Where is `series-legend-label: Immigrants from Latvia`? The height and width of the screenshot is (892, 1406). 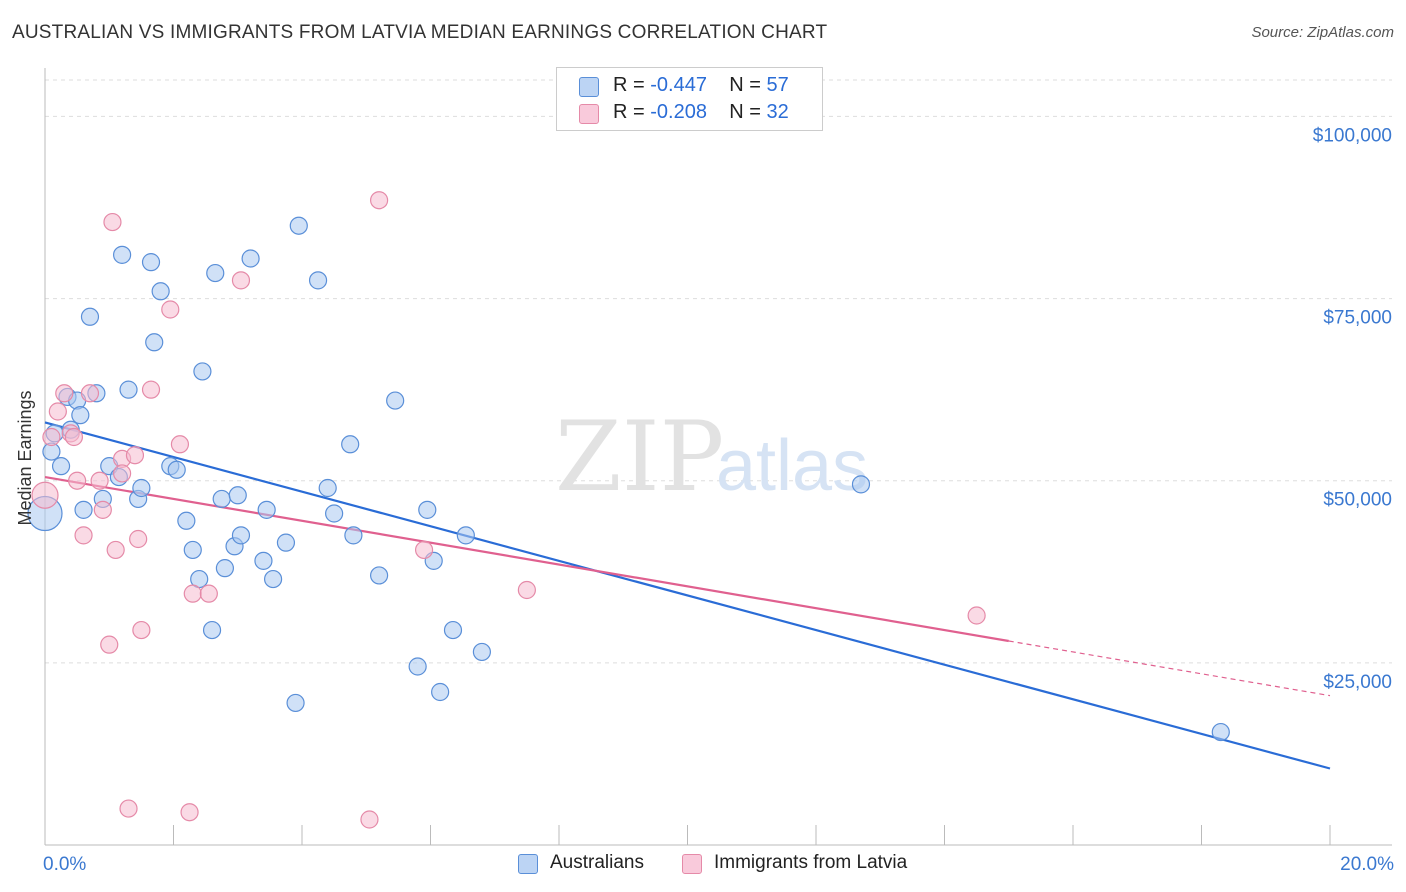 series-legend-label: Immigrants from Latvia is located at coordinates (811, 862).